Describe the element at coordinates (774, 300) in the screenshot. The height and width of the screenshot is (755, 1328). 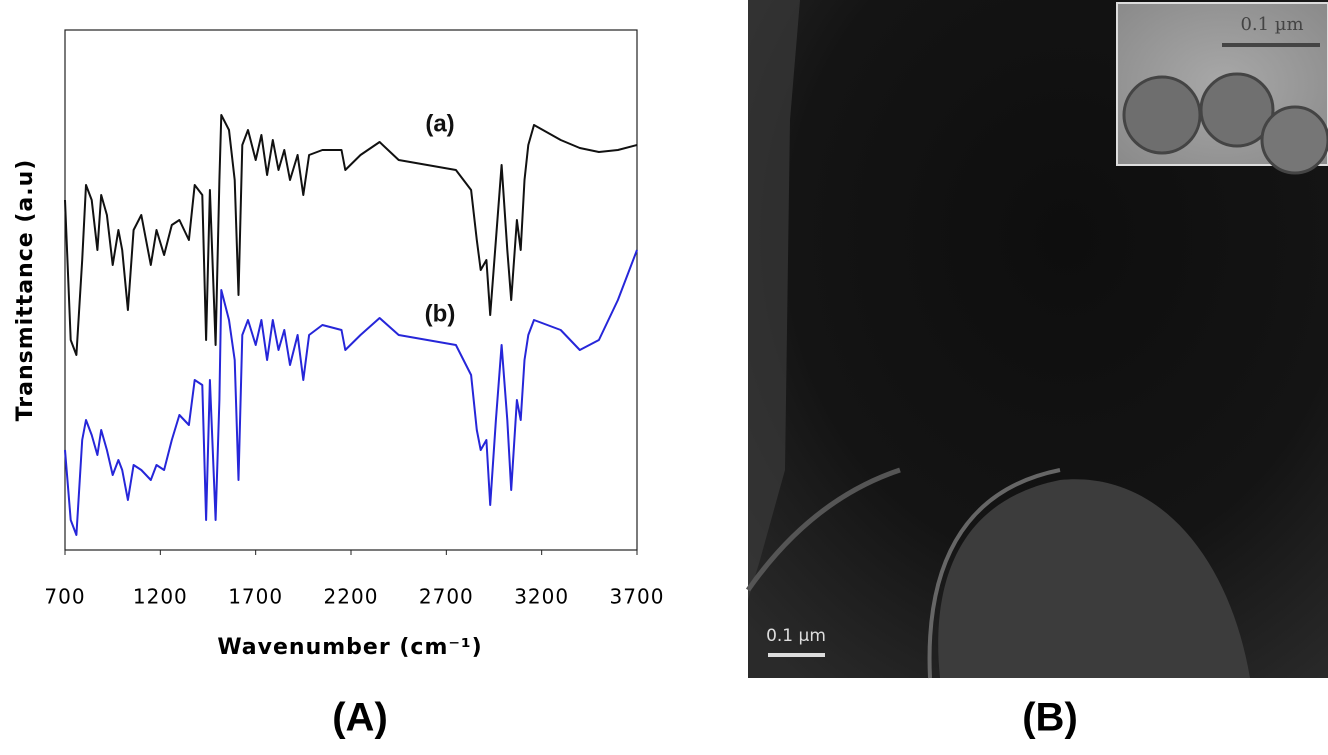
I see `grid-edge` at that location.